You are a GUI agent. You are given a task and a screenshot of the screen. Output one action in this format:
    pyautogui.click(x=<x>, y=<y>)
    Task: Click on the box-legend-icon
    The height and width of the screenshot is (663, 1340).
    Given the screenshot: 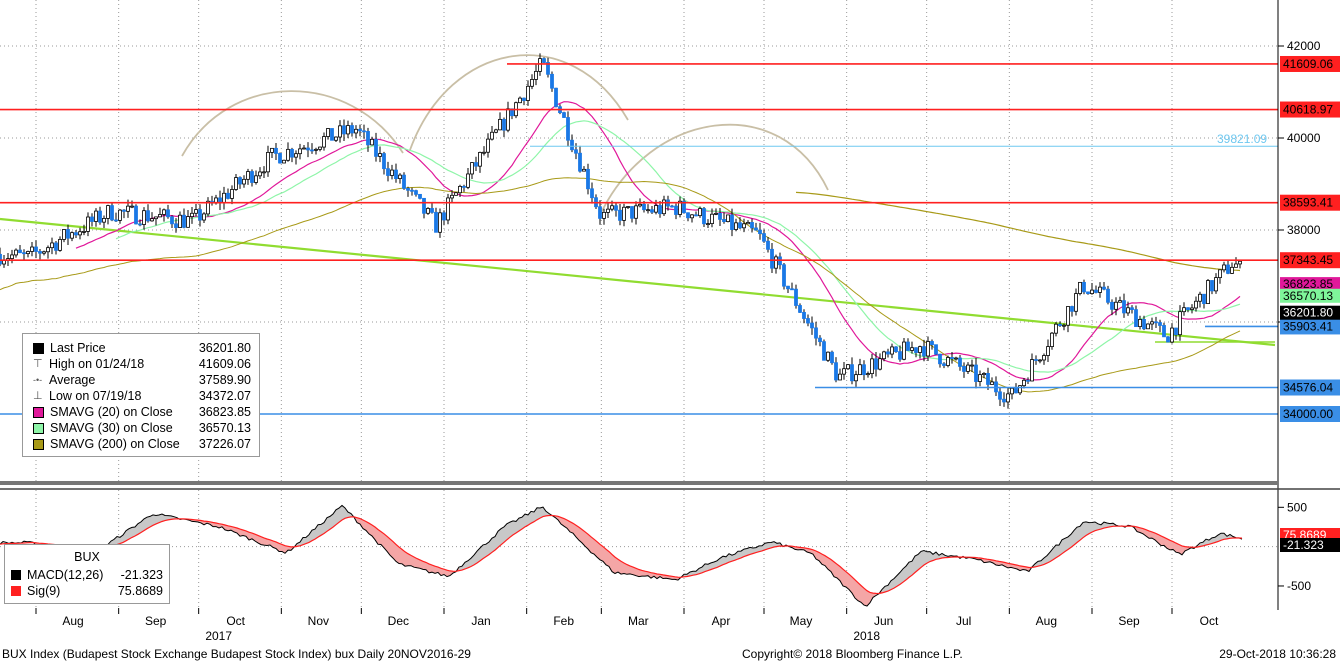 What is the action you would take?
    pyautogui.click(x=16, y=575)
    